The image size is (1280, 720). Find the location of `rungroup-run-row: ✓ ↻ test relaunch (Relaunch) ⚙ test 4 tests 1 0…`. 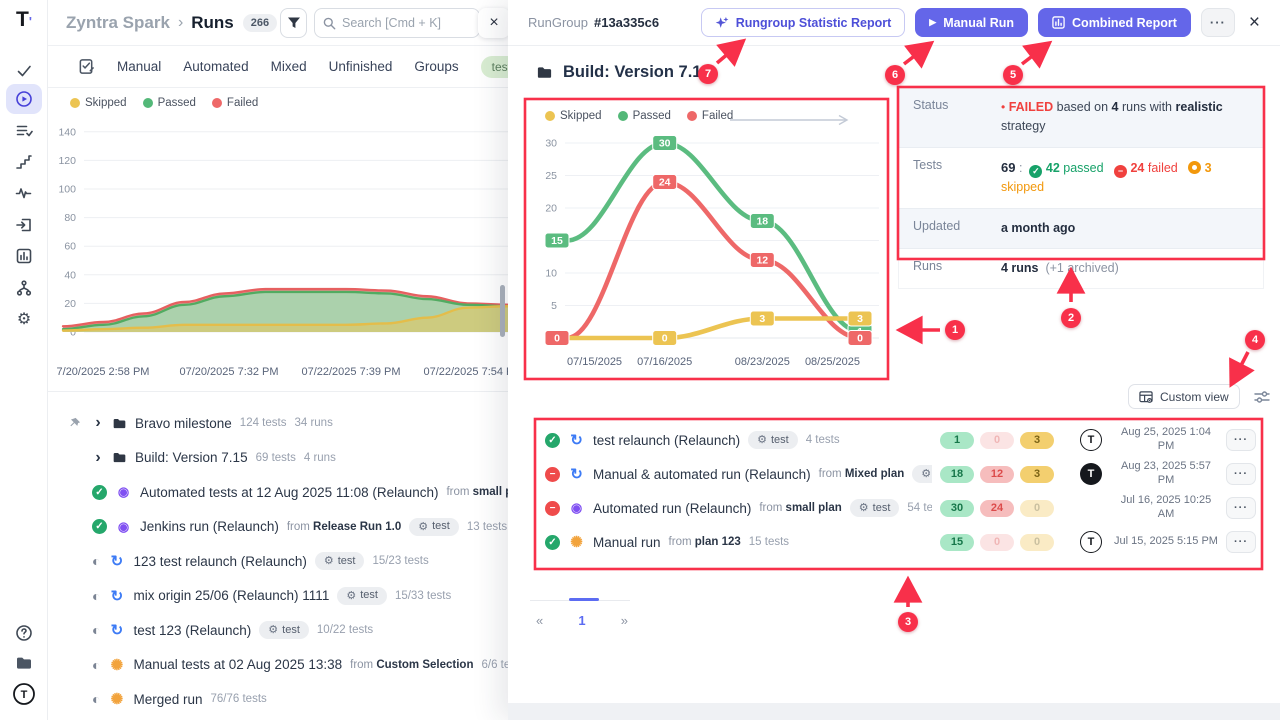

rungroup-run-row: ✓ ↻ test relaunch (Relaunch) ⚙ test 4 tests 1 0… is located at coordinates (899, 440).